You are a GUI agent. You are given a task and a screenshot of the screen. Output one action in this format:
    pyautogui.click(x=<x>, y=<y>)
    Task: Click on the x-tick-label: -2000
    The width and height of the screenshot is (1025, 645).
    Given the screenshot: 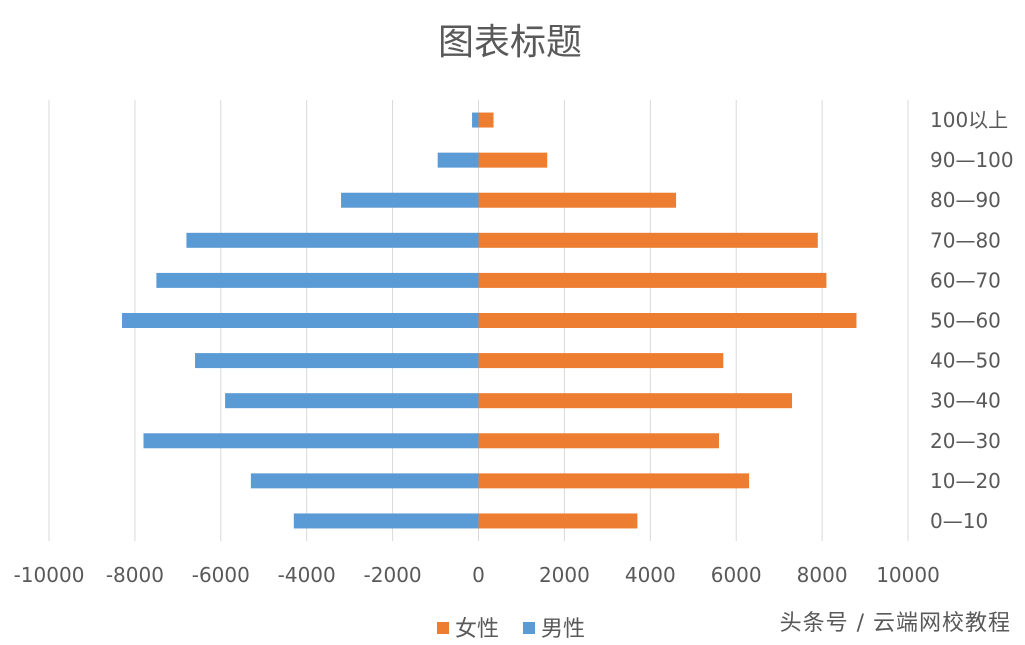 What is the action you would take?
    pyautogui.click(x=393, y=575)
    